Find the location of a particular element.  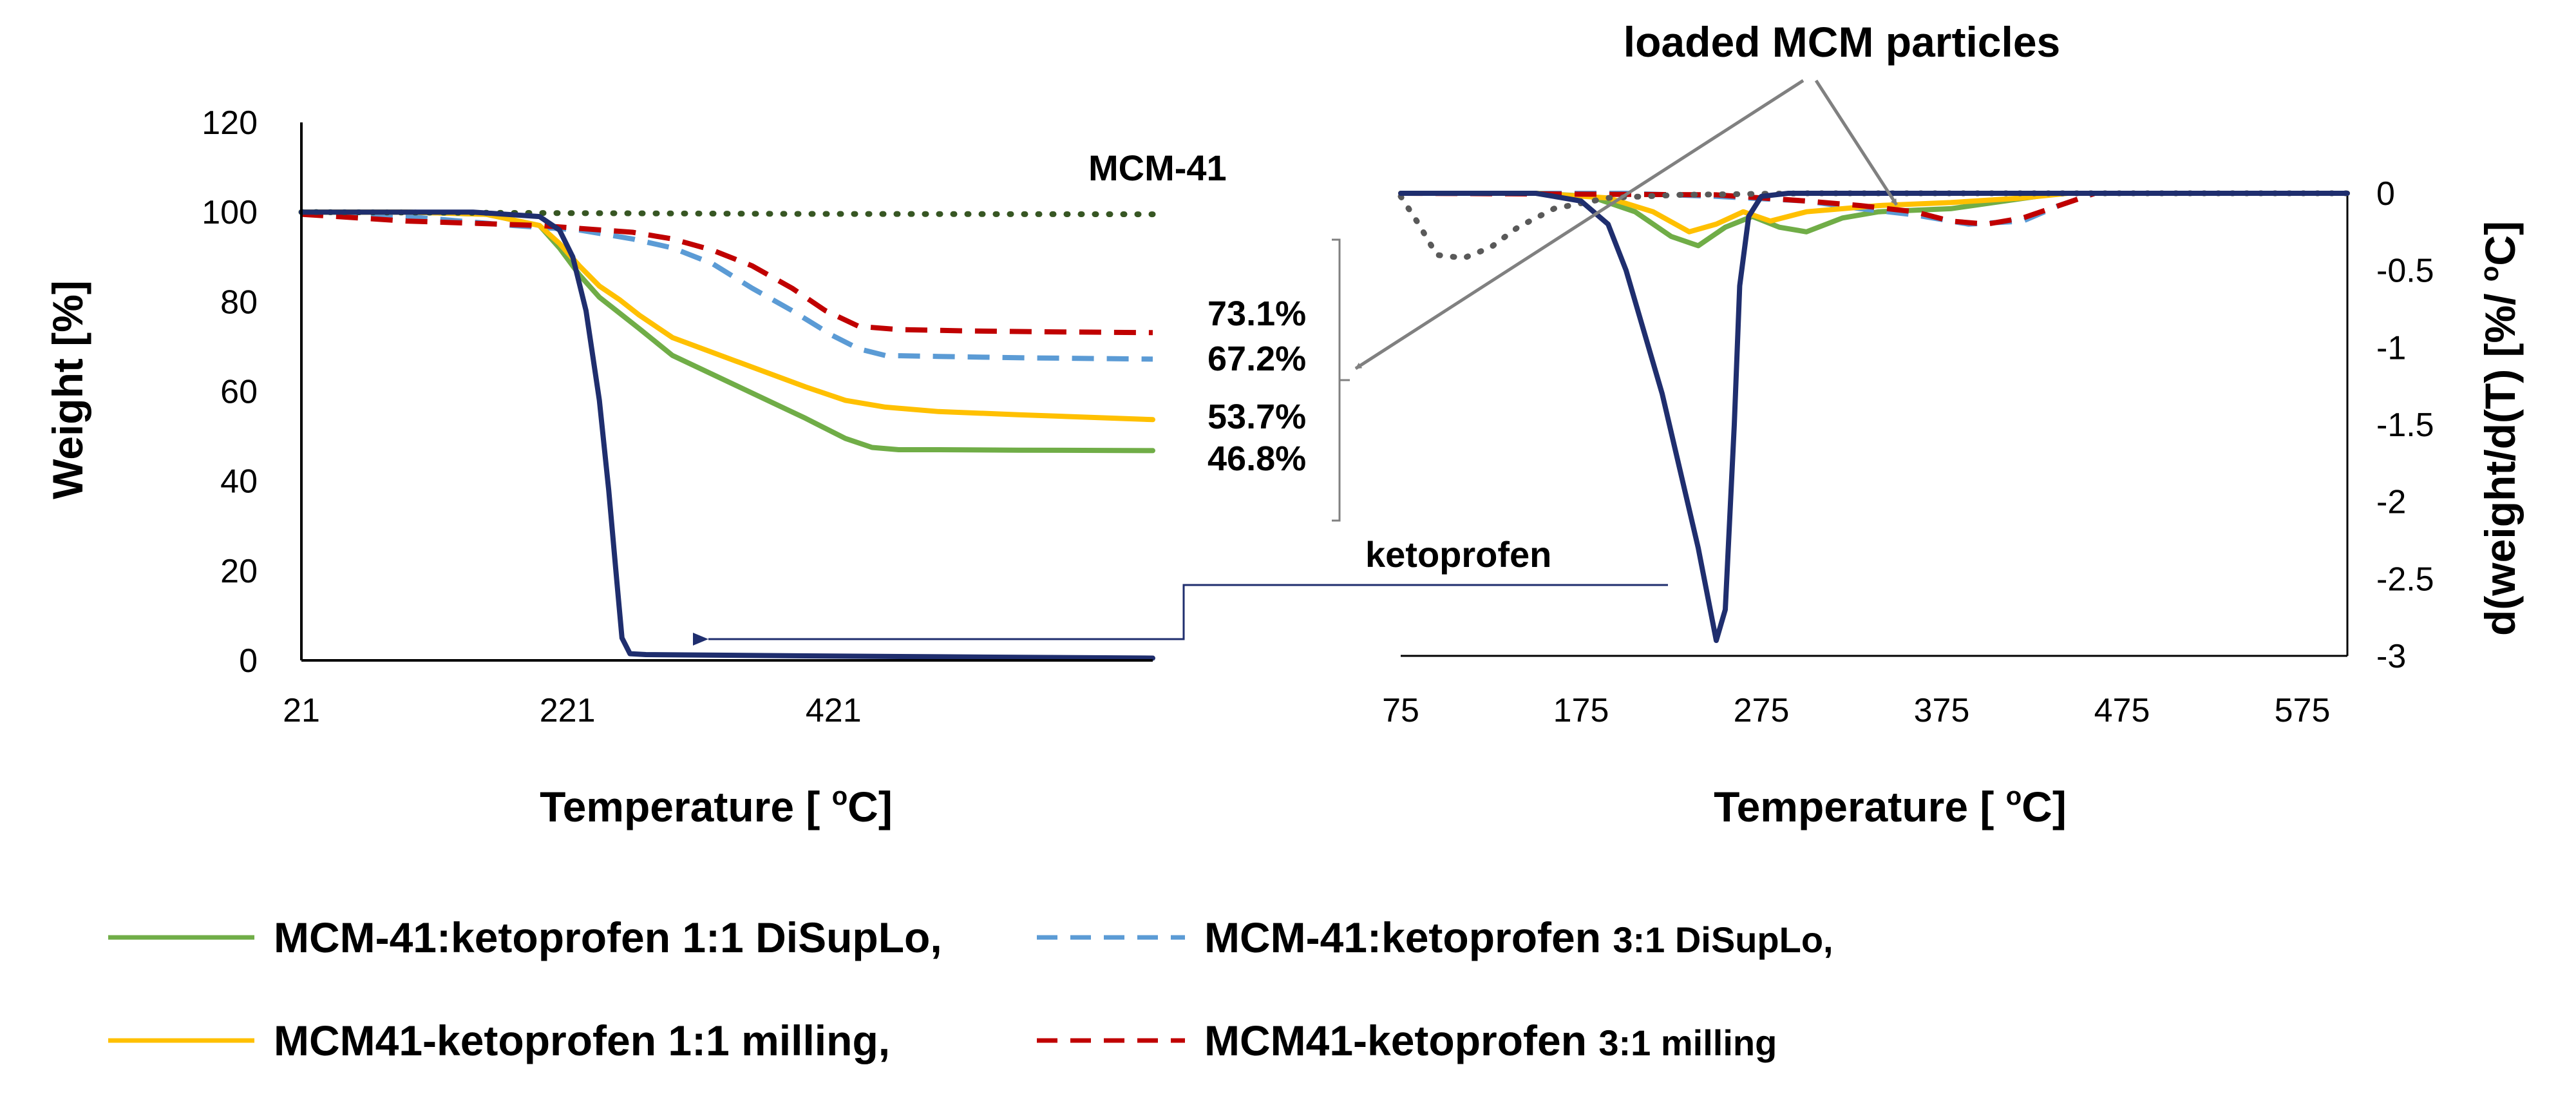

loaded-arrow-to-curves is located at coordinates (1857, 142).